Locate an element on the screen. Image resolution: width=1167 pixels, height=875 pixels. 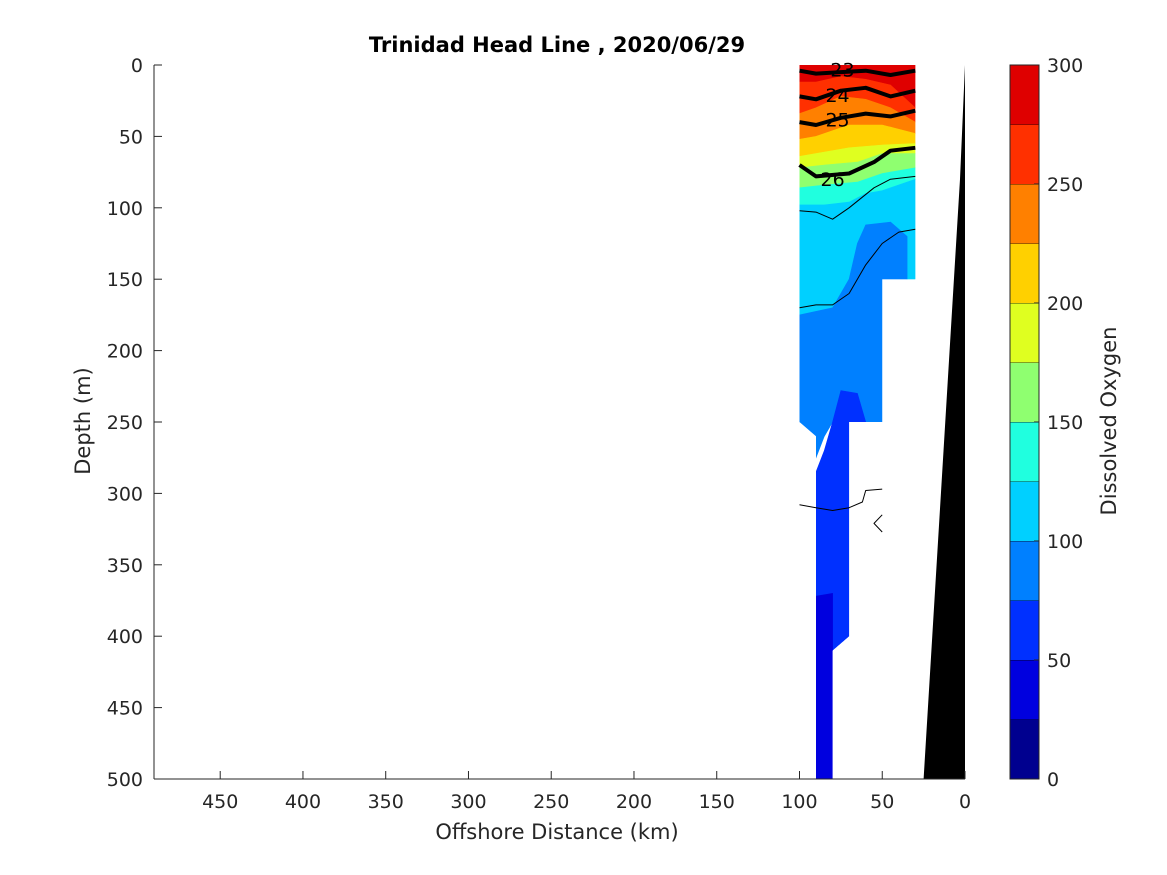
y-tick-label-300: 300 is located at coordinates (125, 494).